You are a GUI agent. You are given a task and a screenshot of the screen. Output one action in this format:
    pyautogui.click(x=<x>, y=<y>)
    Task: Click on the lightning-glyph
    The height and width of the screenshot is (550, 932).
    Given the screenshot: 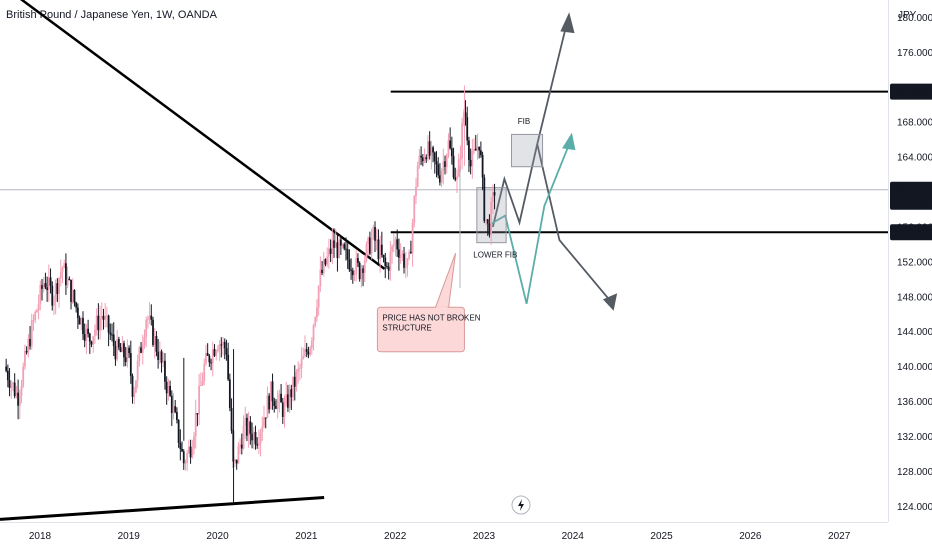 What is the action you would take?
    pyautogui.click(x=521, y=505)
    